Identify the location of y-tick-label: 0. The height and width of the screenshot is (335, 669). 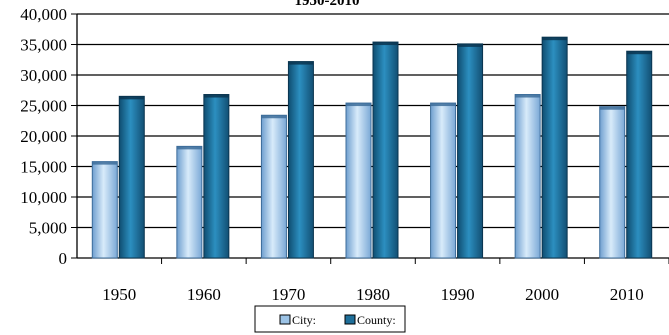
(63, 258).